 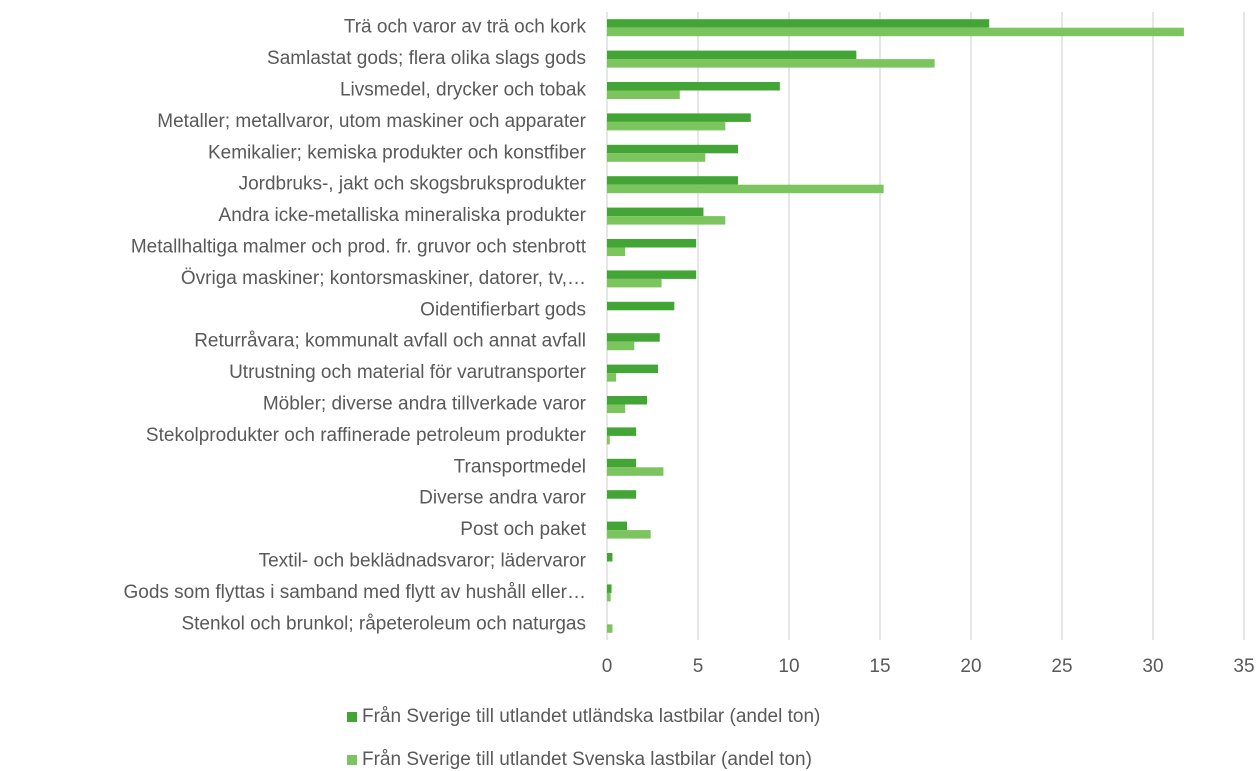 What do you see at coordinates (523, 529) in the screenshot?
I see `y-tick-label: Post och paket` at bounding box center [523, 529].